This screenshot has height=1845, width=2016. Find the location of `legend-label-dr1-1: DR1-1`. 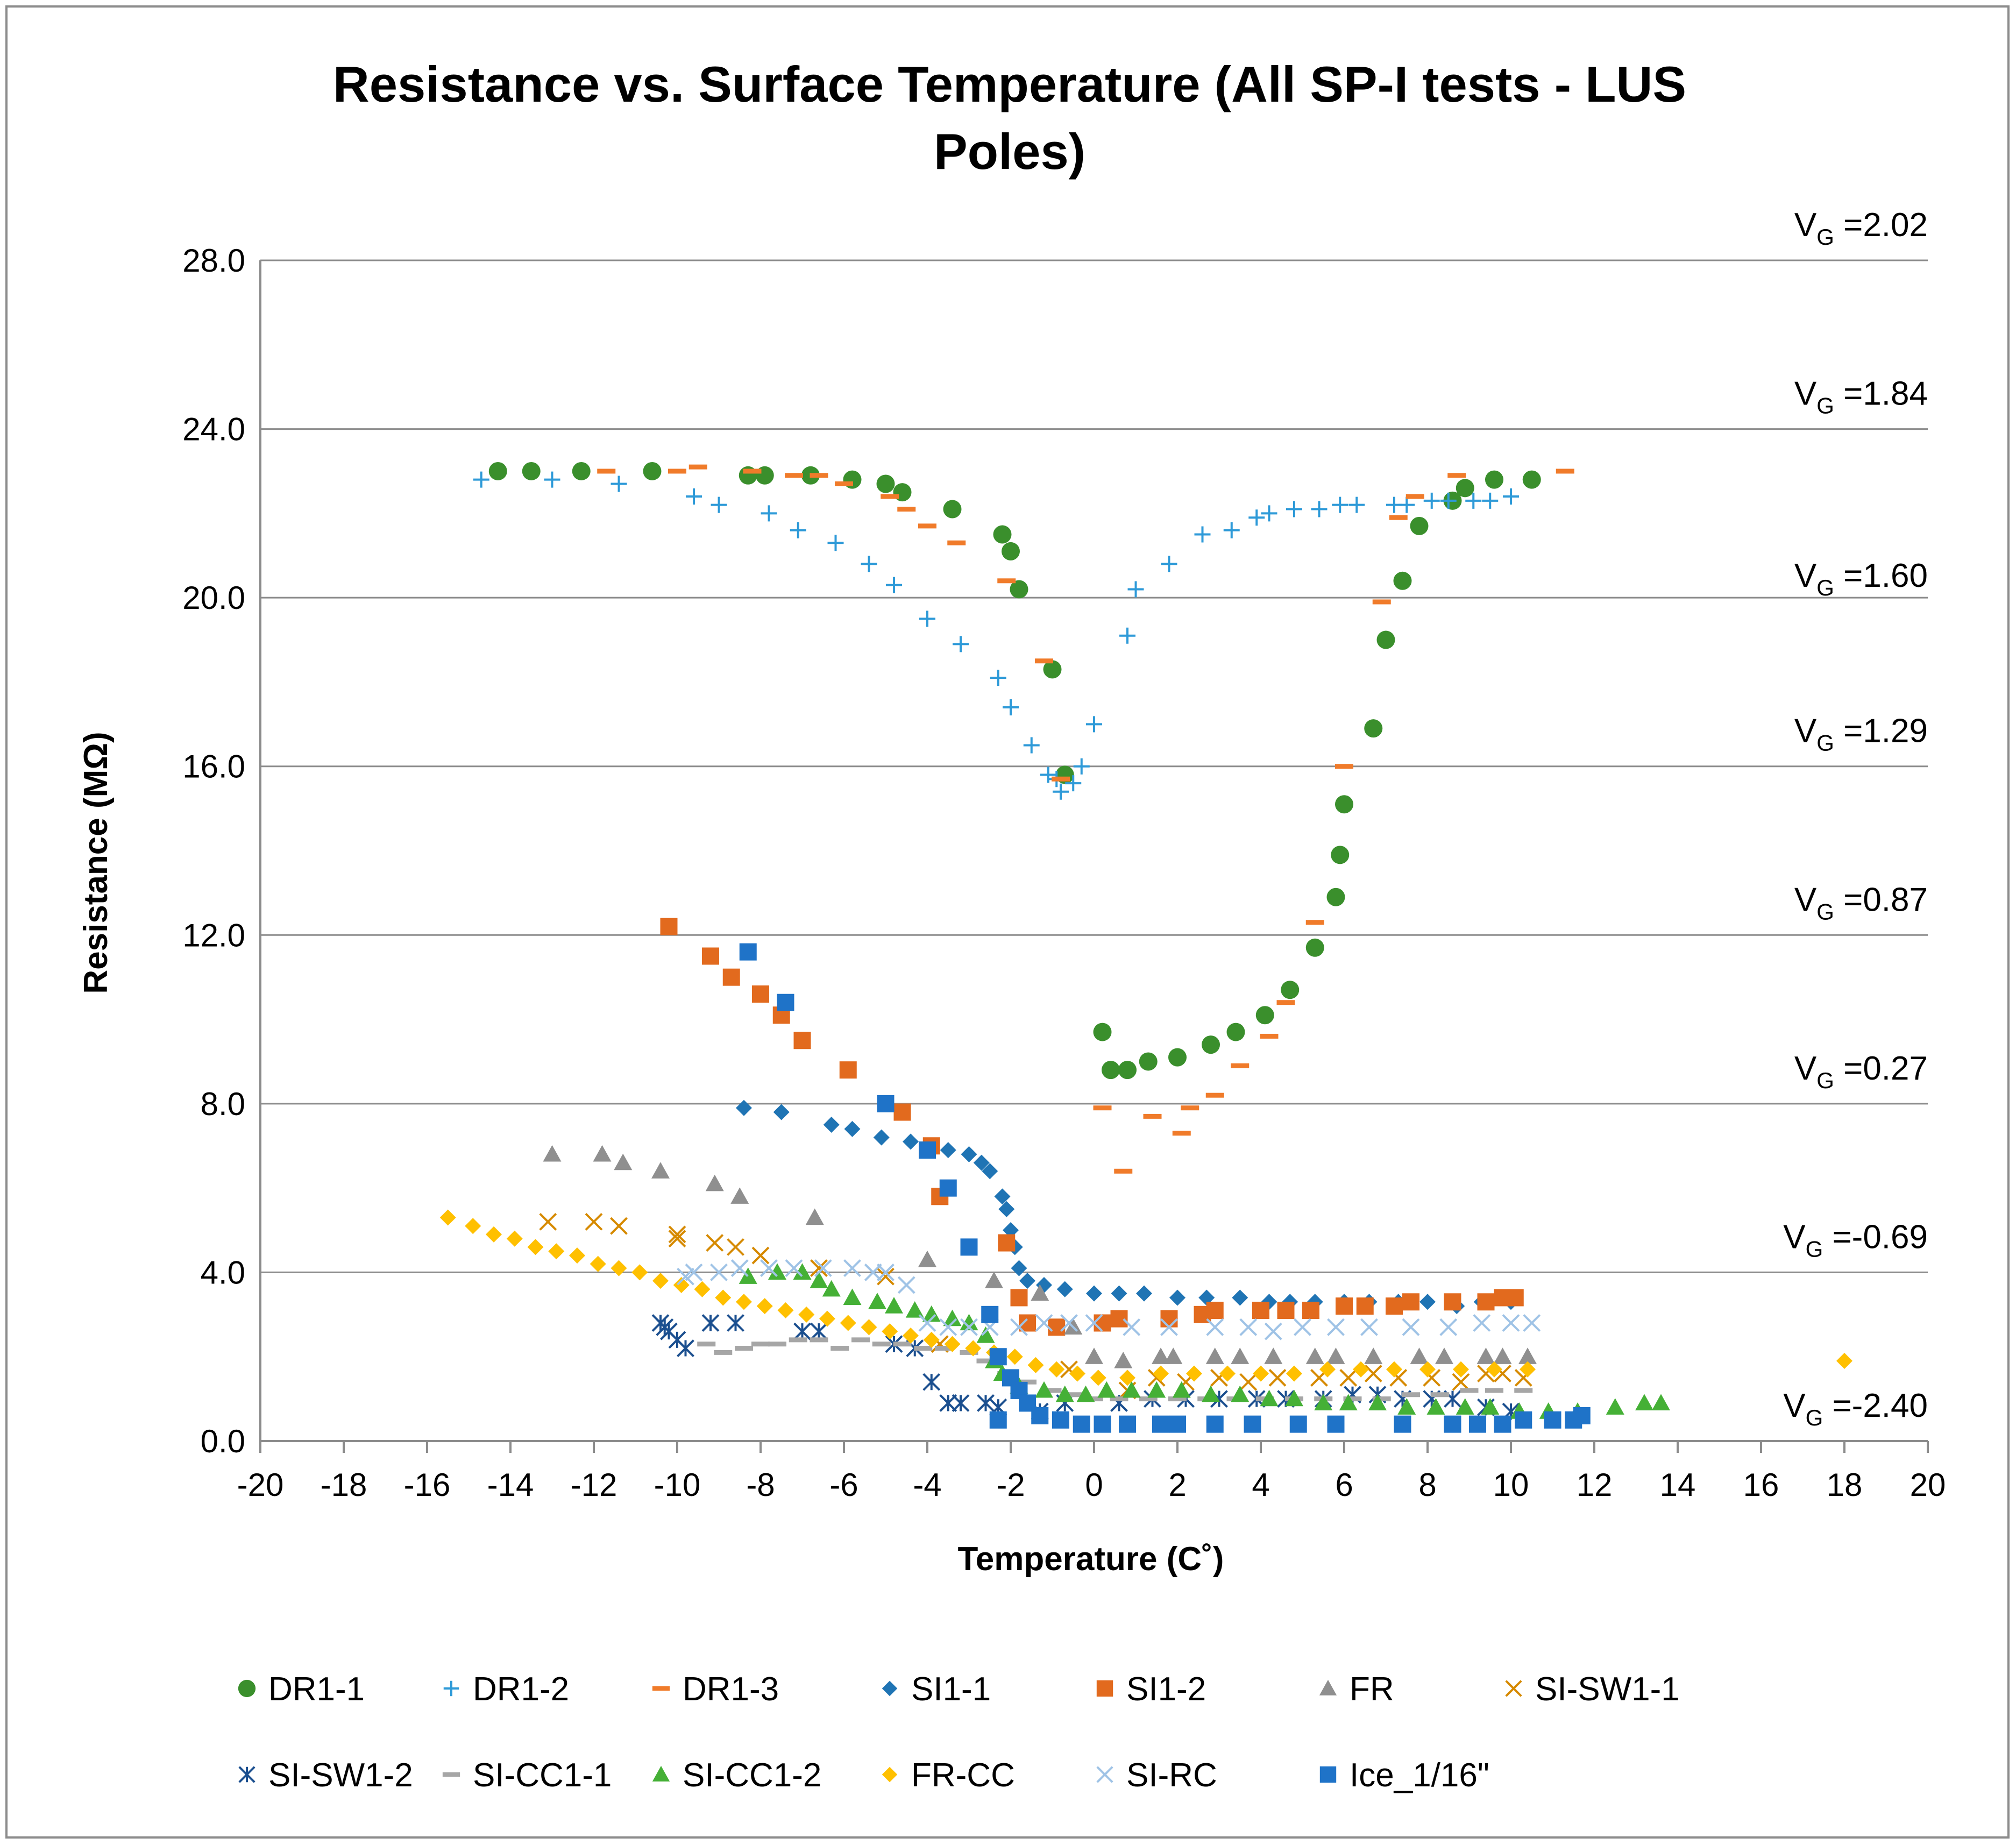

legend-label-dr1-1: DR1-1 is located at coordinates (316, 1689).